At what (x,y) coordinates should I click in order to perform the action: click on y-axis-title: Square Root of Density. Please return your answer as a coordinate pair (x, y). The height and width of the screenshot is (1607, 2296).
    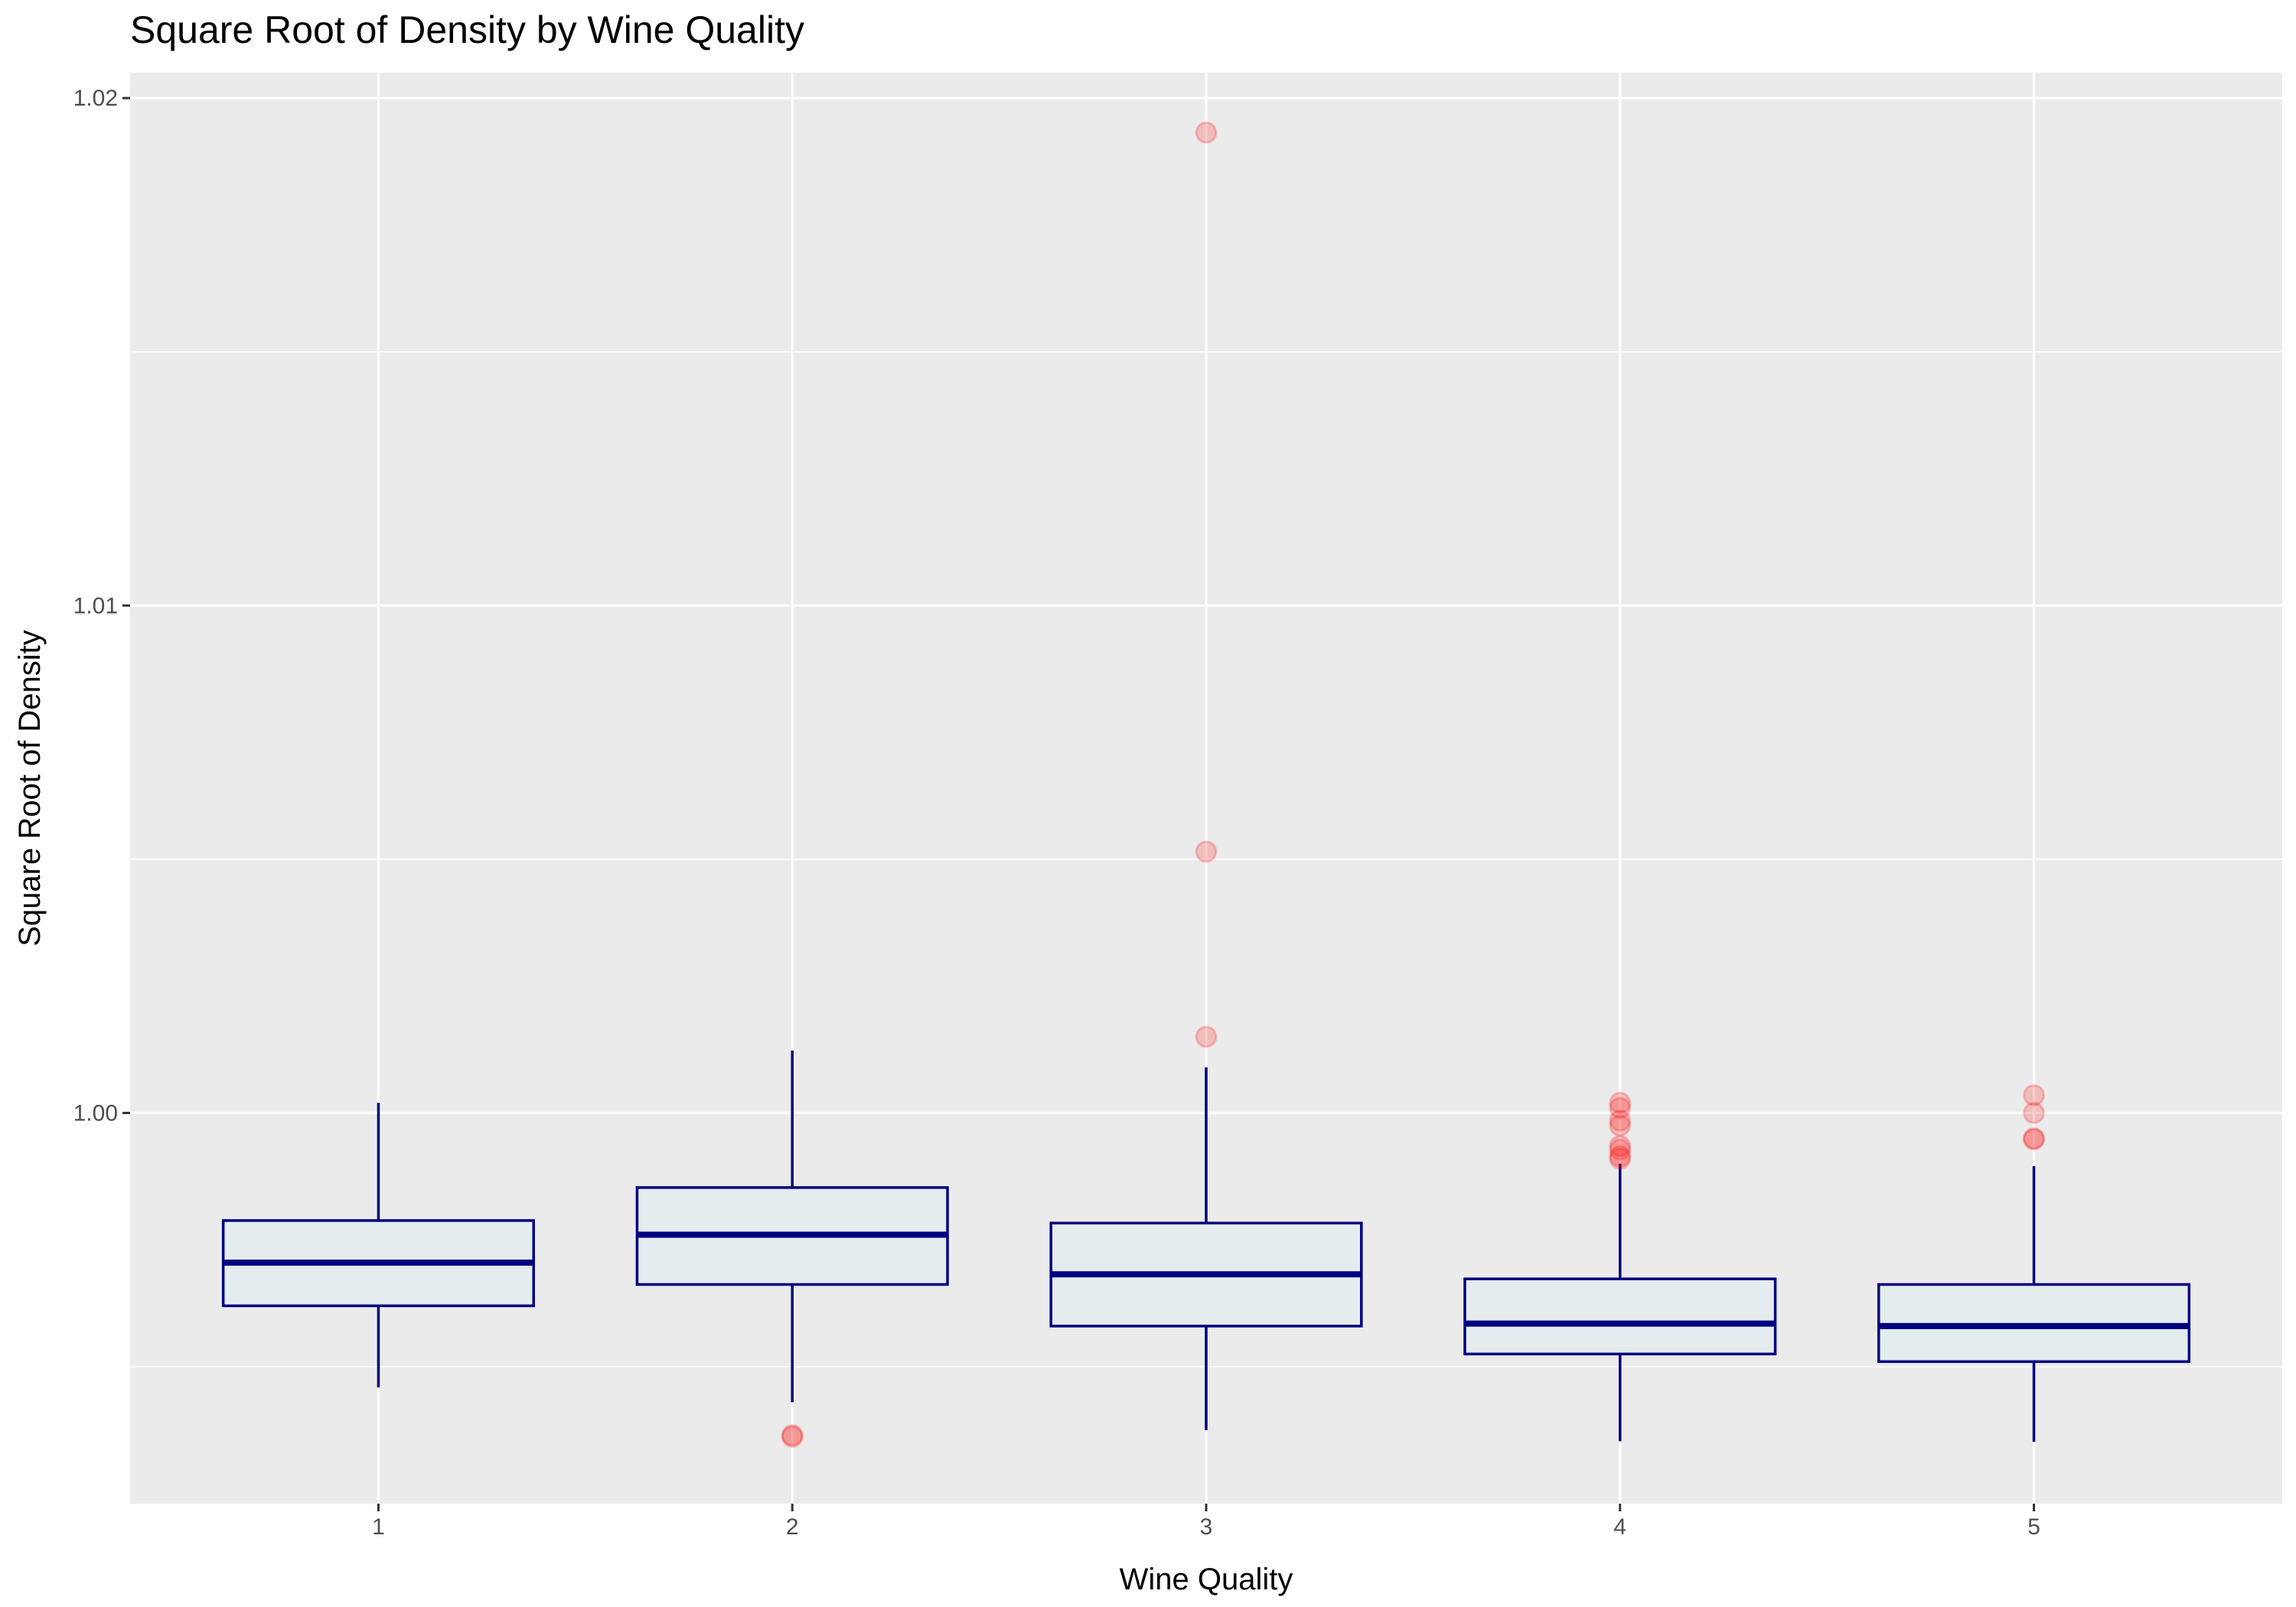
    Looking at the image, I should click on (30, 788).